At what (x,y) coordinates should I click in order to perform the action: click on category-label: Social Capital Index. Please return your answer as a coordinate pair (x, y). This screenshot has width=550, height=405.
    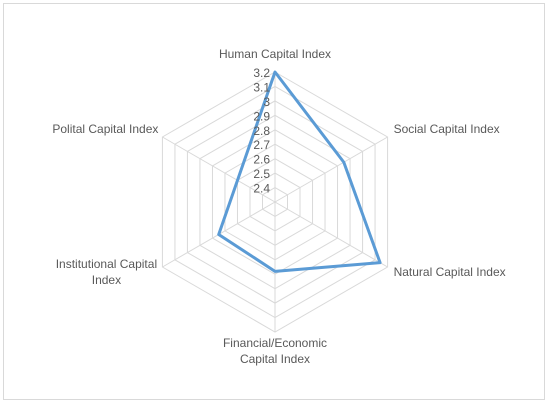
    Looking at the image, I should click on (447, 129).